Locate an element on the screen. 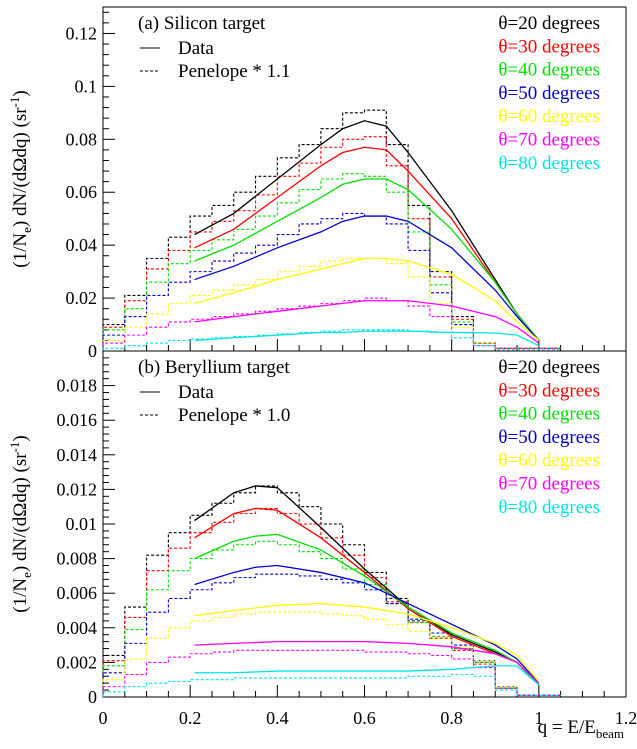  y-tick-label: 0.002 is located at coordinates (77, 662).